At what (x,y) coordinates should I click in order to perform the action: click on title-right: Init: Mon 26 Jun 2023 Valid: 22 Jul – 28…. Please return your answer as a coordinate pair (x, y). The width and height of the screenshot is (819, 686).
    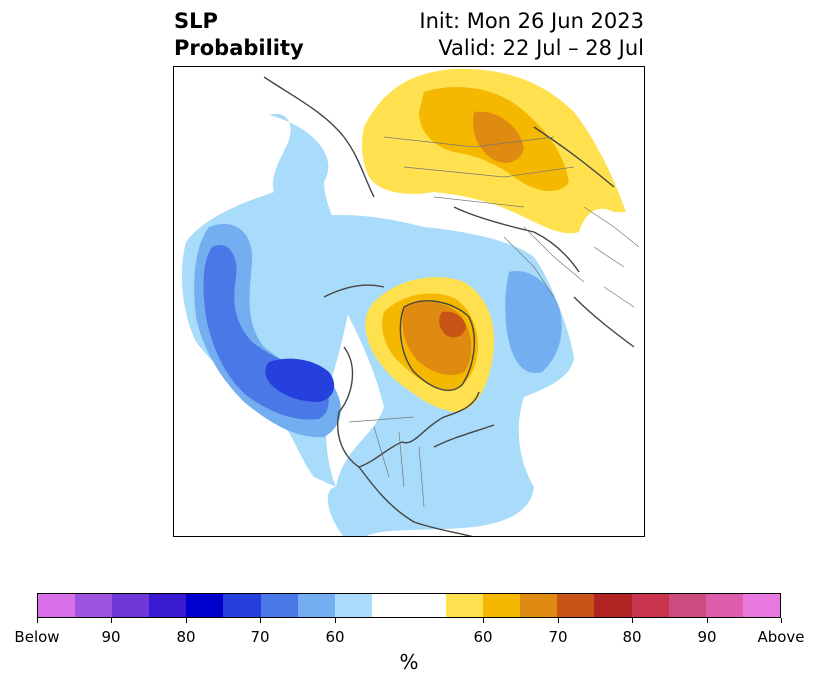
    Looking at the image, I should click on (531, 35).